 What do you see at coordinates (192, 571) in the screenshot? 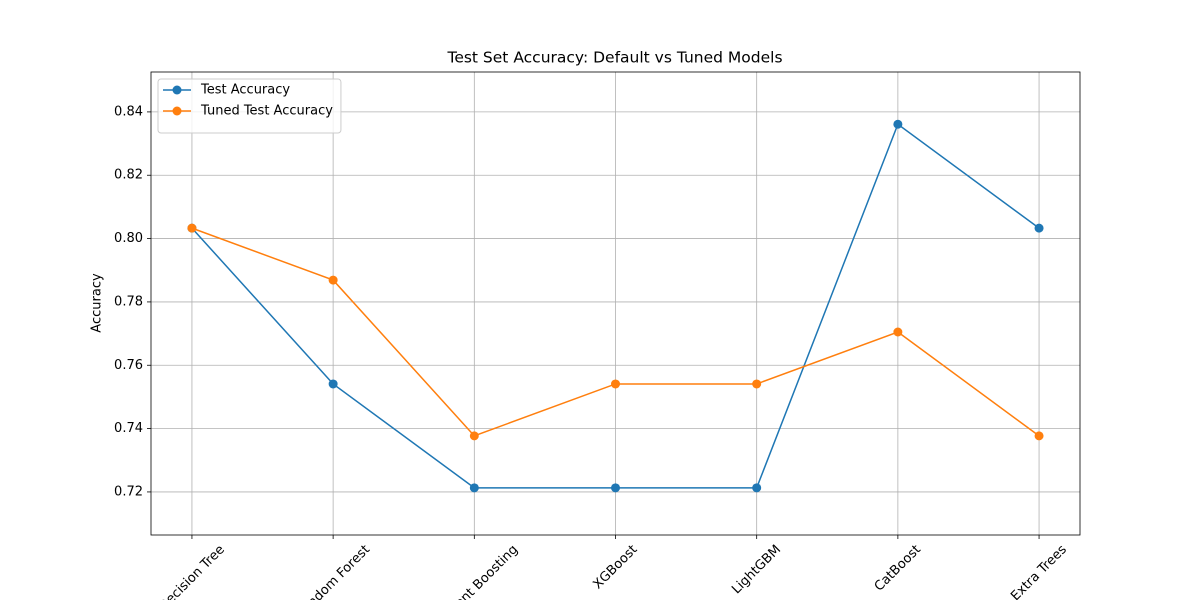
I see `x-tick-label: Decision Tree` at bounding box center [192, 571].